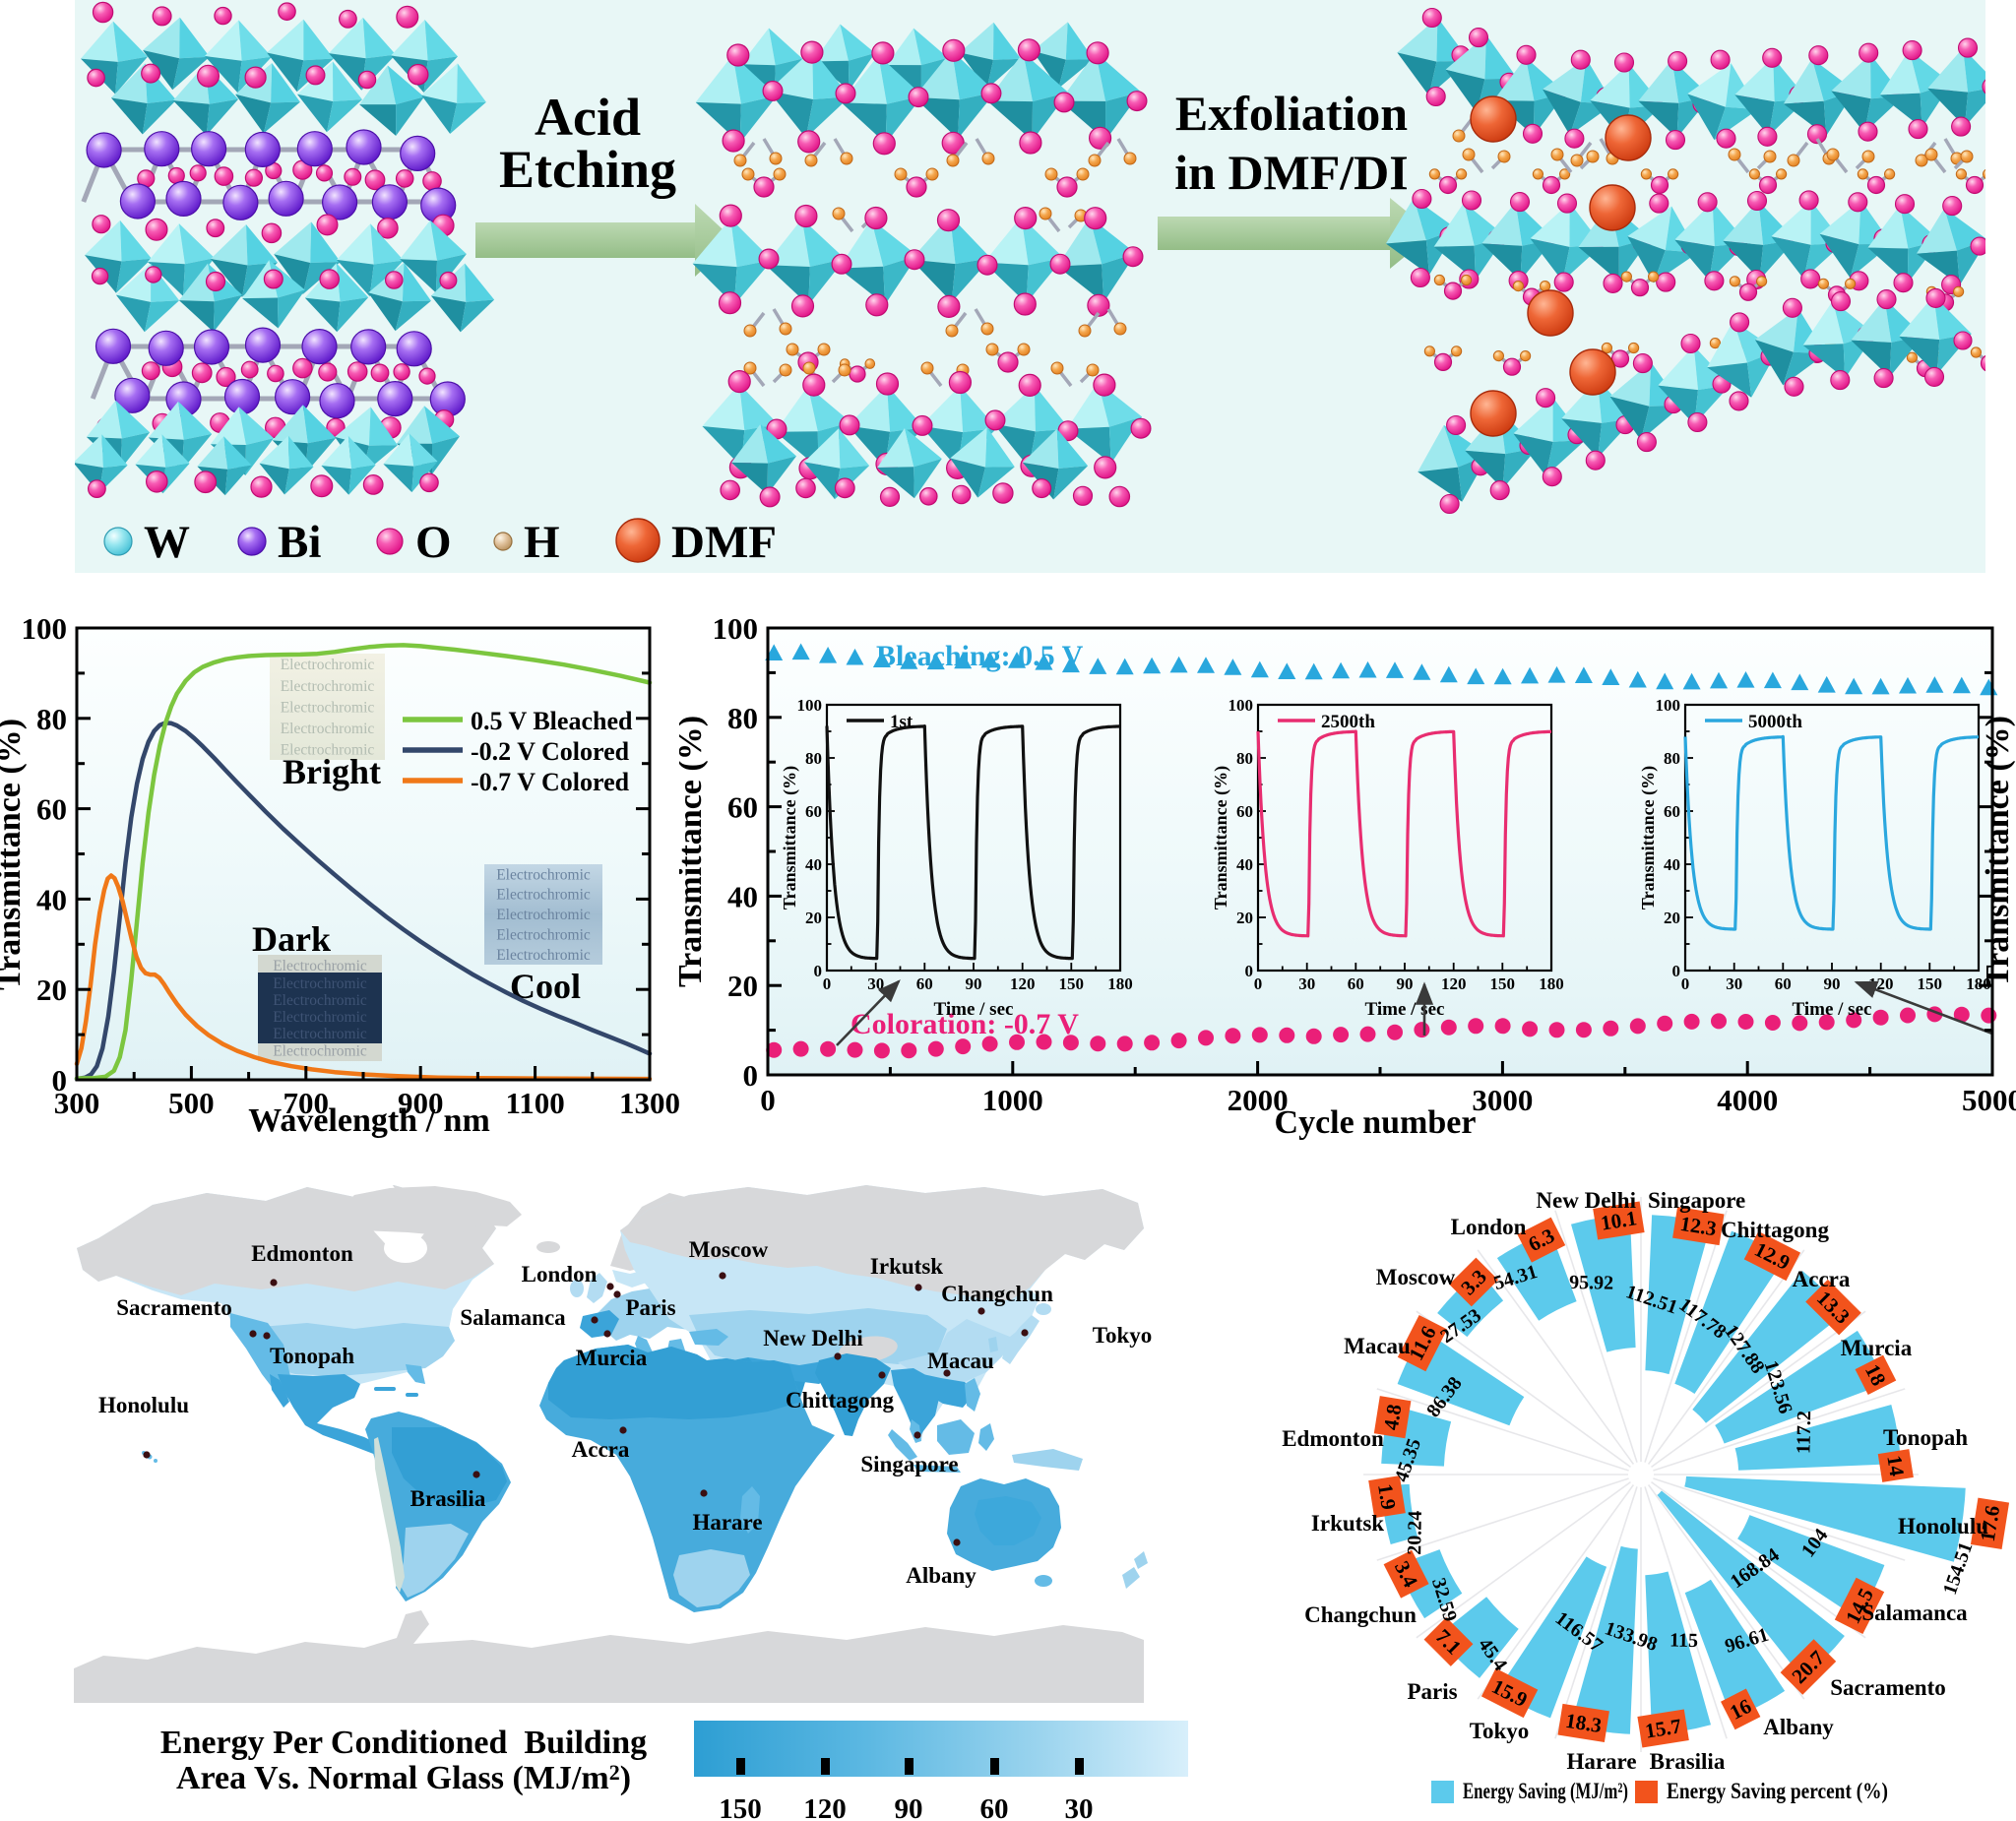 Image resolution: width=2016 pixels, height=1821 pixels. What do you see at coordinates (143, 1405) in the screenshot?
I see `svg-text: Honolulu` at bounding box center [143, 1405].